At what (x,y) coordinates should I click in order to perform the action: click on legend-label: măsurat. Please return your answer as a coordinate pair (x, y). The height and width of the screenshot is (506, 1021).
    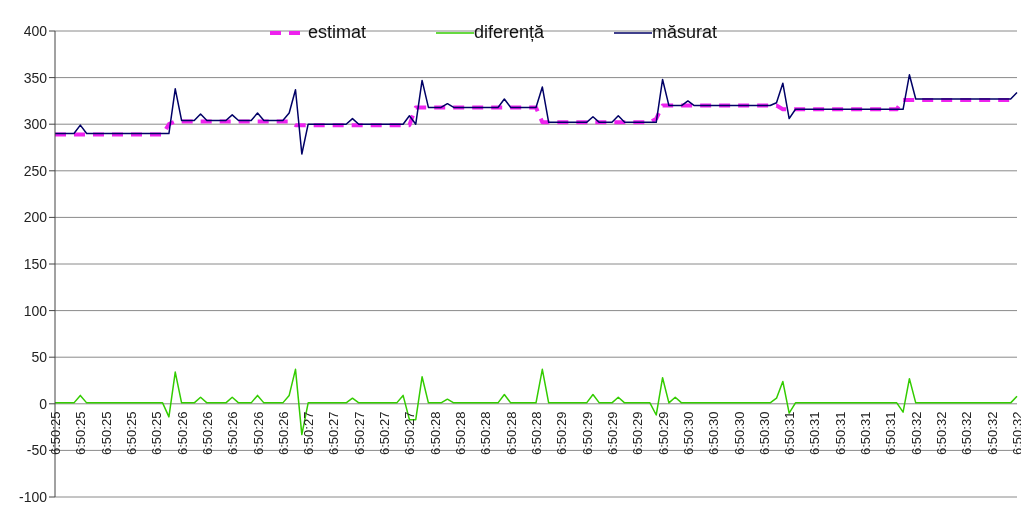
    Looking at the image, I should click on (685, 32).